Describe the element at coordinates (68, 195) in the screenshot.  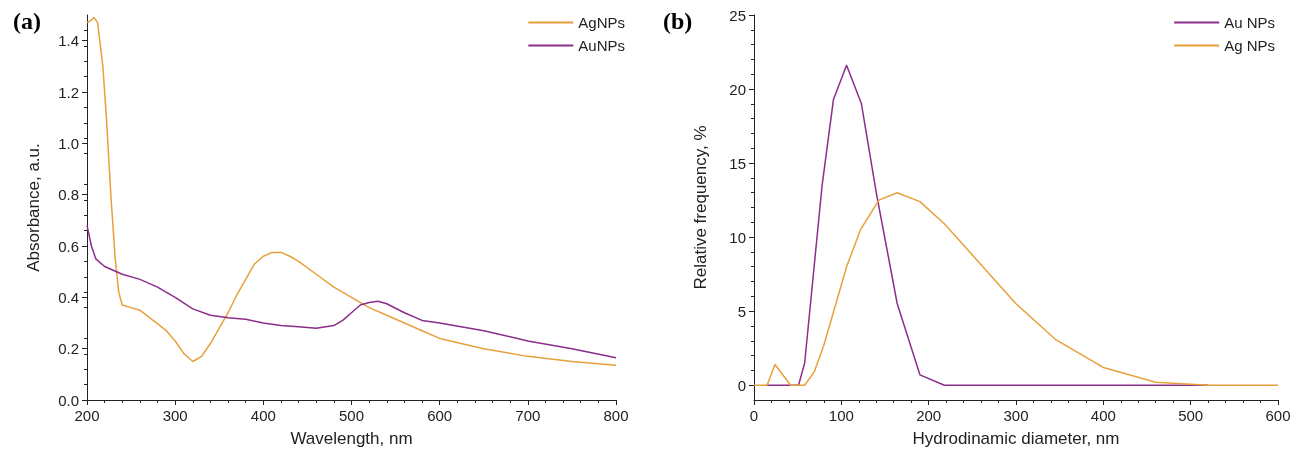
I see `y-tick-label: 0.8` at that location.